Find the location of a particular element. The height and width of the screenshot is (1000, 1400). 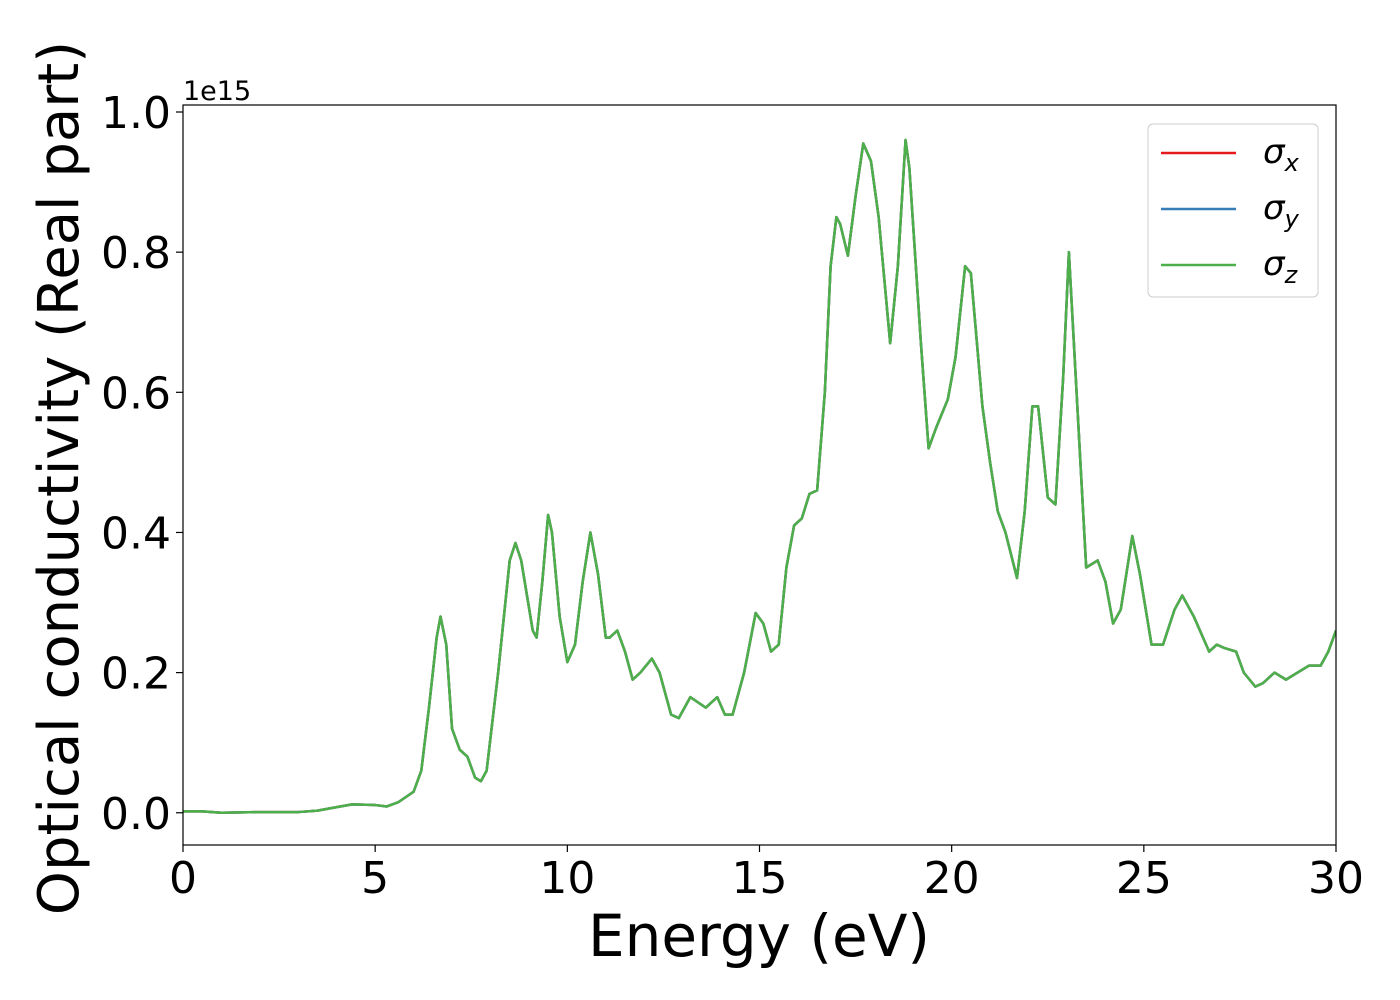

x-axis-label: Energy (eV) is located at coordinates (759, 936).